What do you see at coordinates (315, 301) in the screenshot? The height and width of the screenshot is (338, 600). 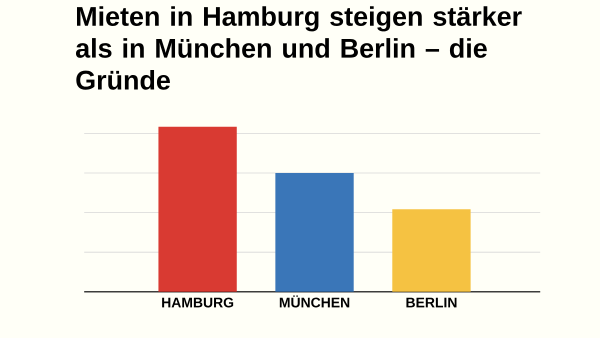 I see `x-tick-label: MÜNCHEN` at bounding box center [315, 301].